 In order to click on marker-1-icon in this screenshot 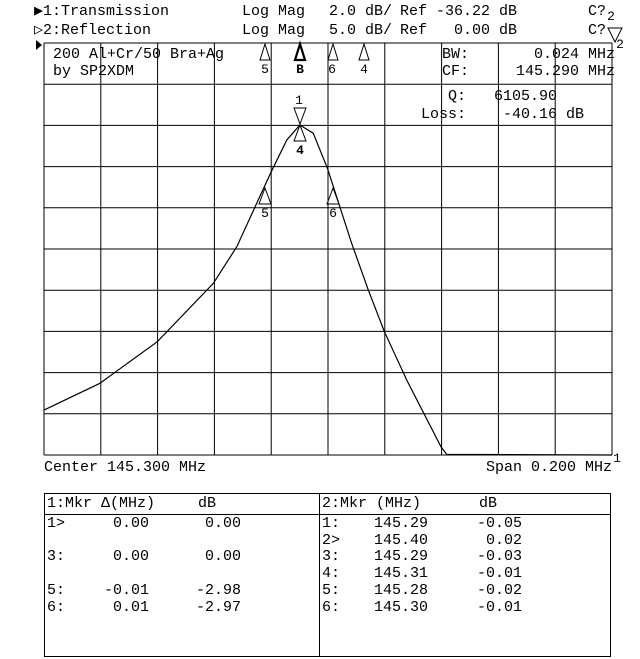, I will do `click(300, 116)`.